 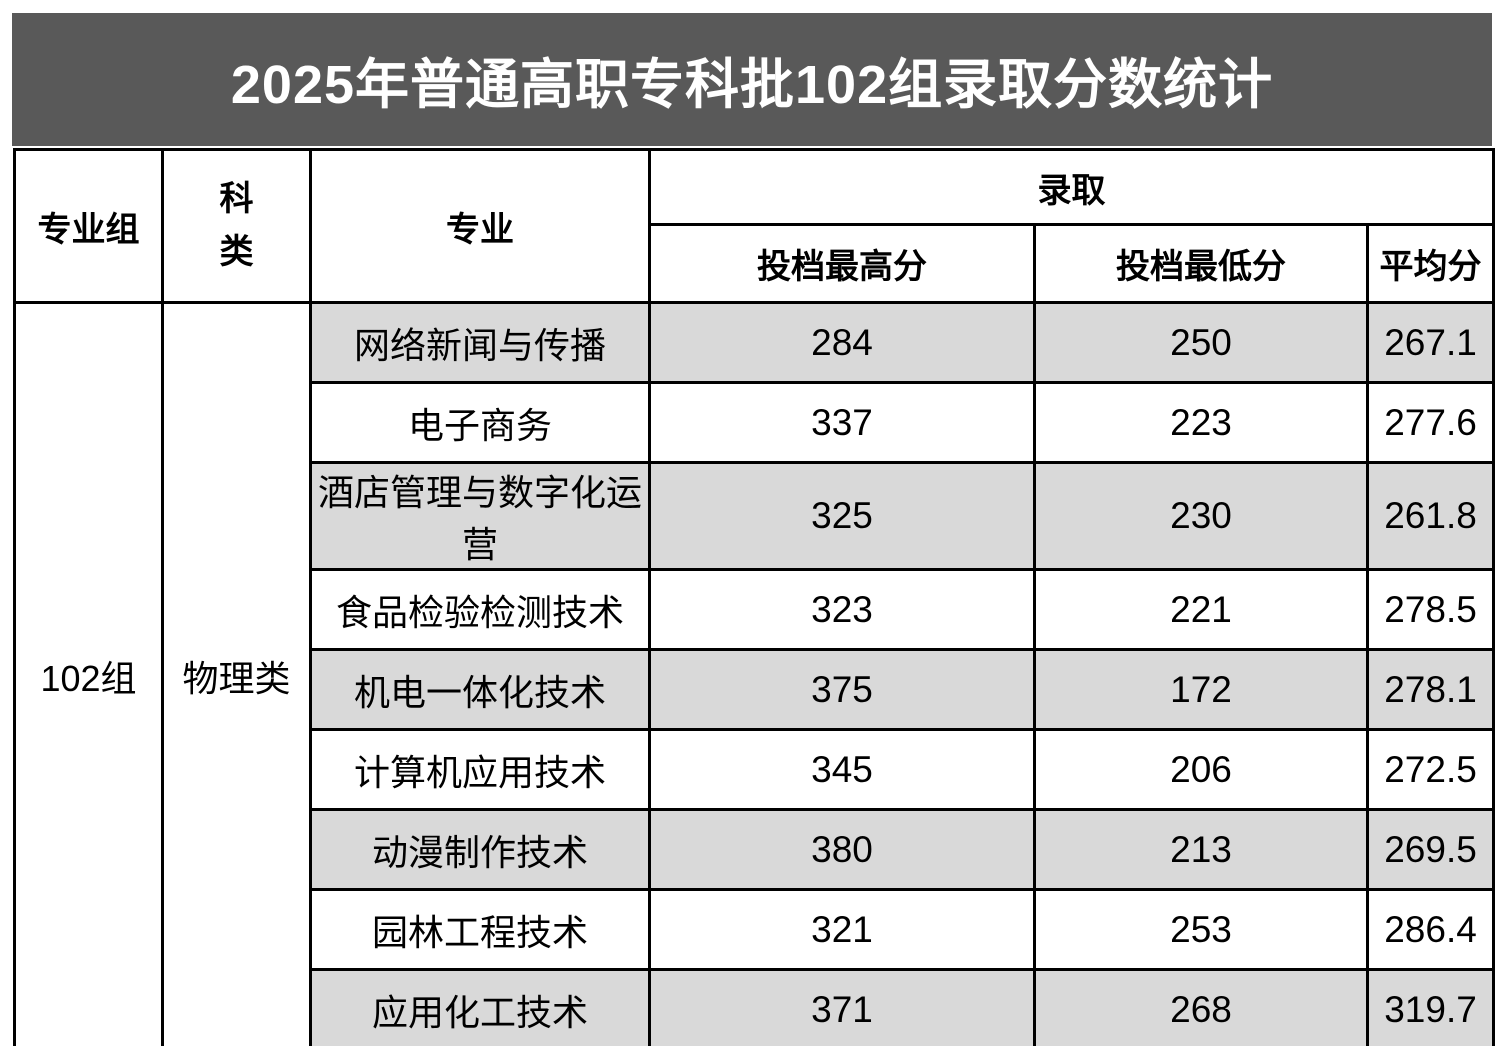 I want to click on table-row: 食品检验检测技术 323 221 278.5, so click(x=755, y=609).